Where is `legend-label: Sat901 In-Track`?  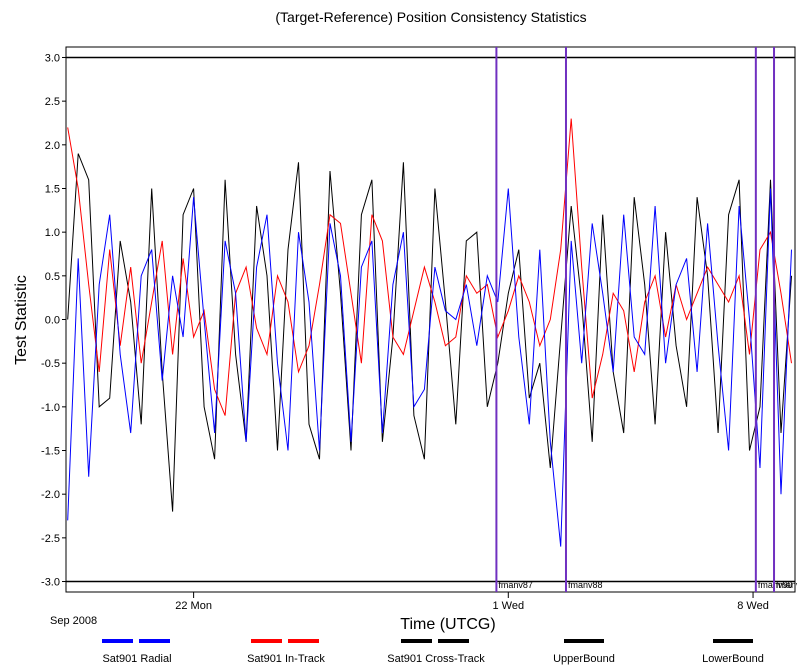
legend-label: Sat901 In-Track is located at coordinates (286, 659).